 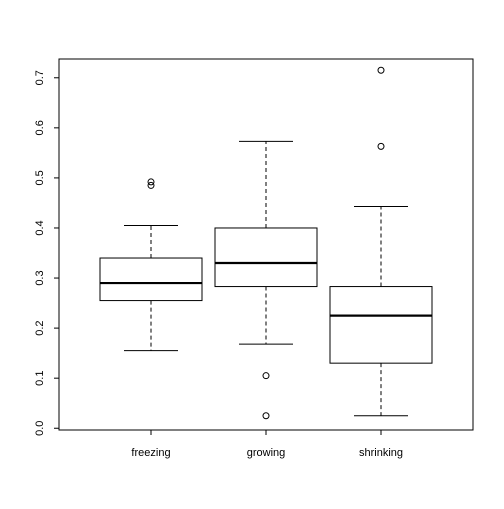 What do you see at coordinates (381, 453) in the screenshot?
I see `x-tick-label: shrinking` at bounding box center [381, 453].